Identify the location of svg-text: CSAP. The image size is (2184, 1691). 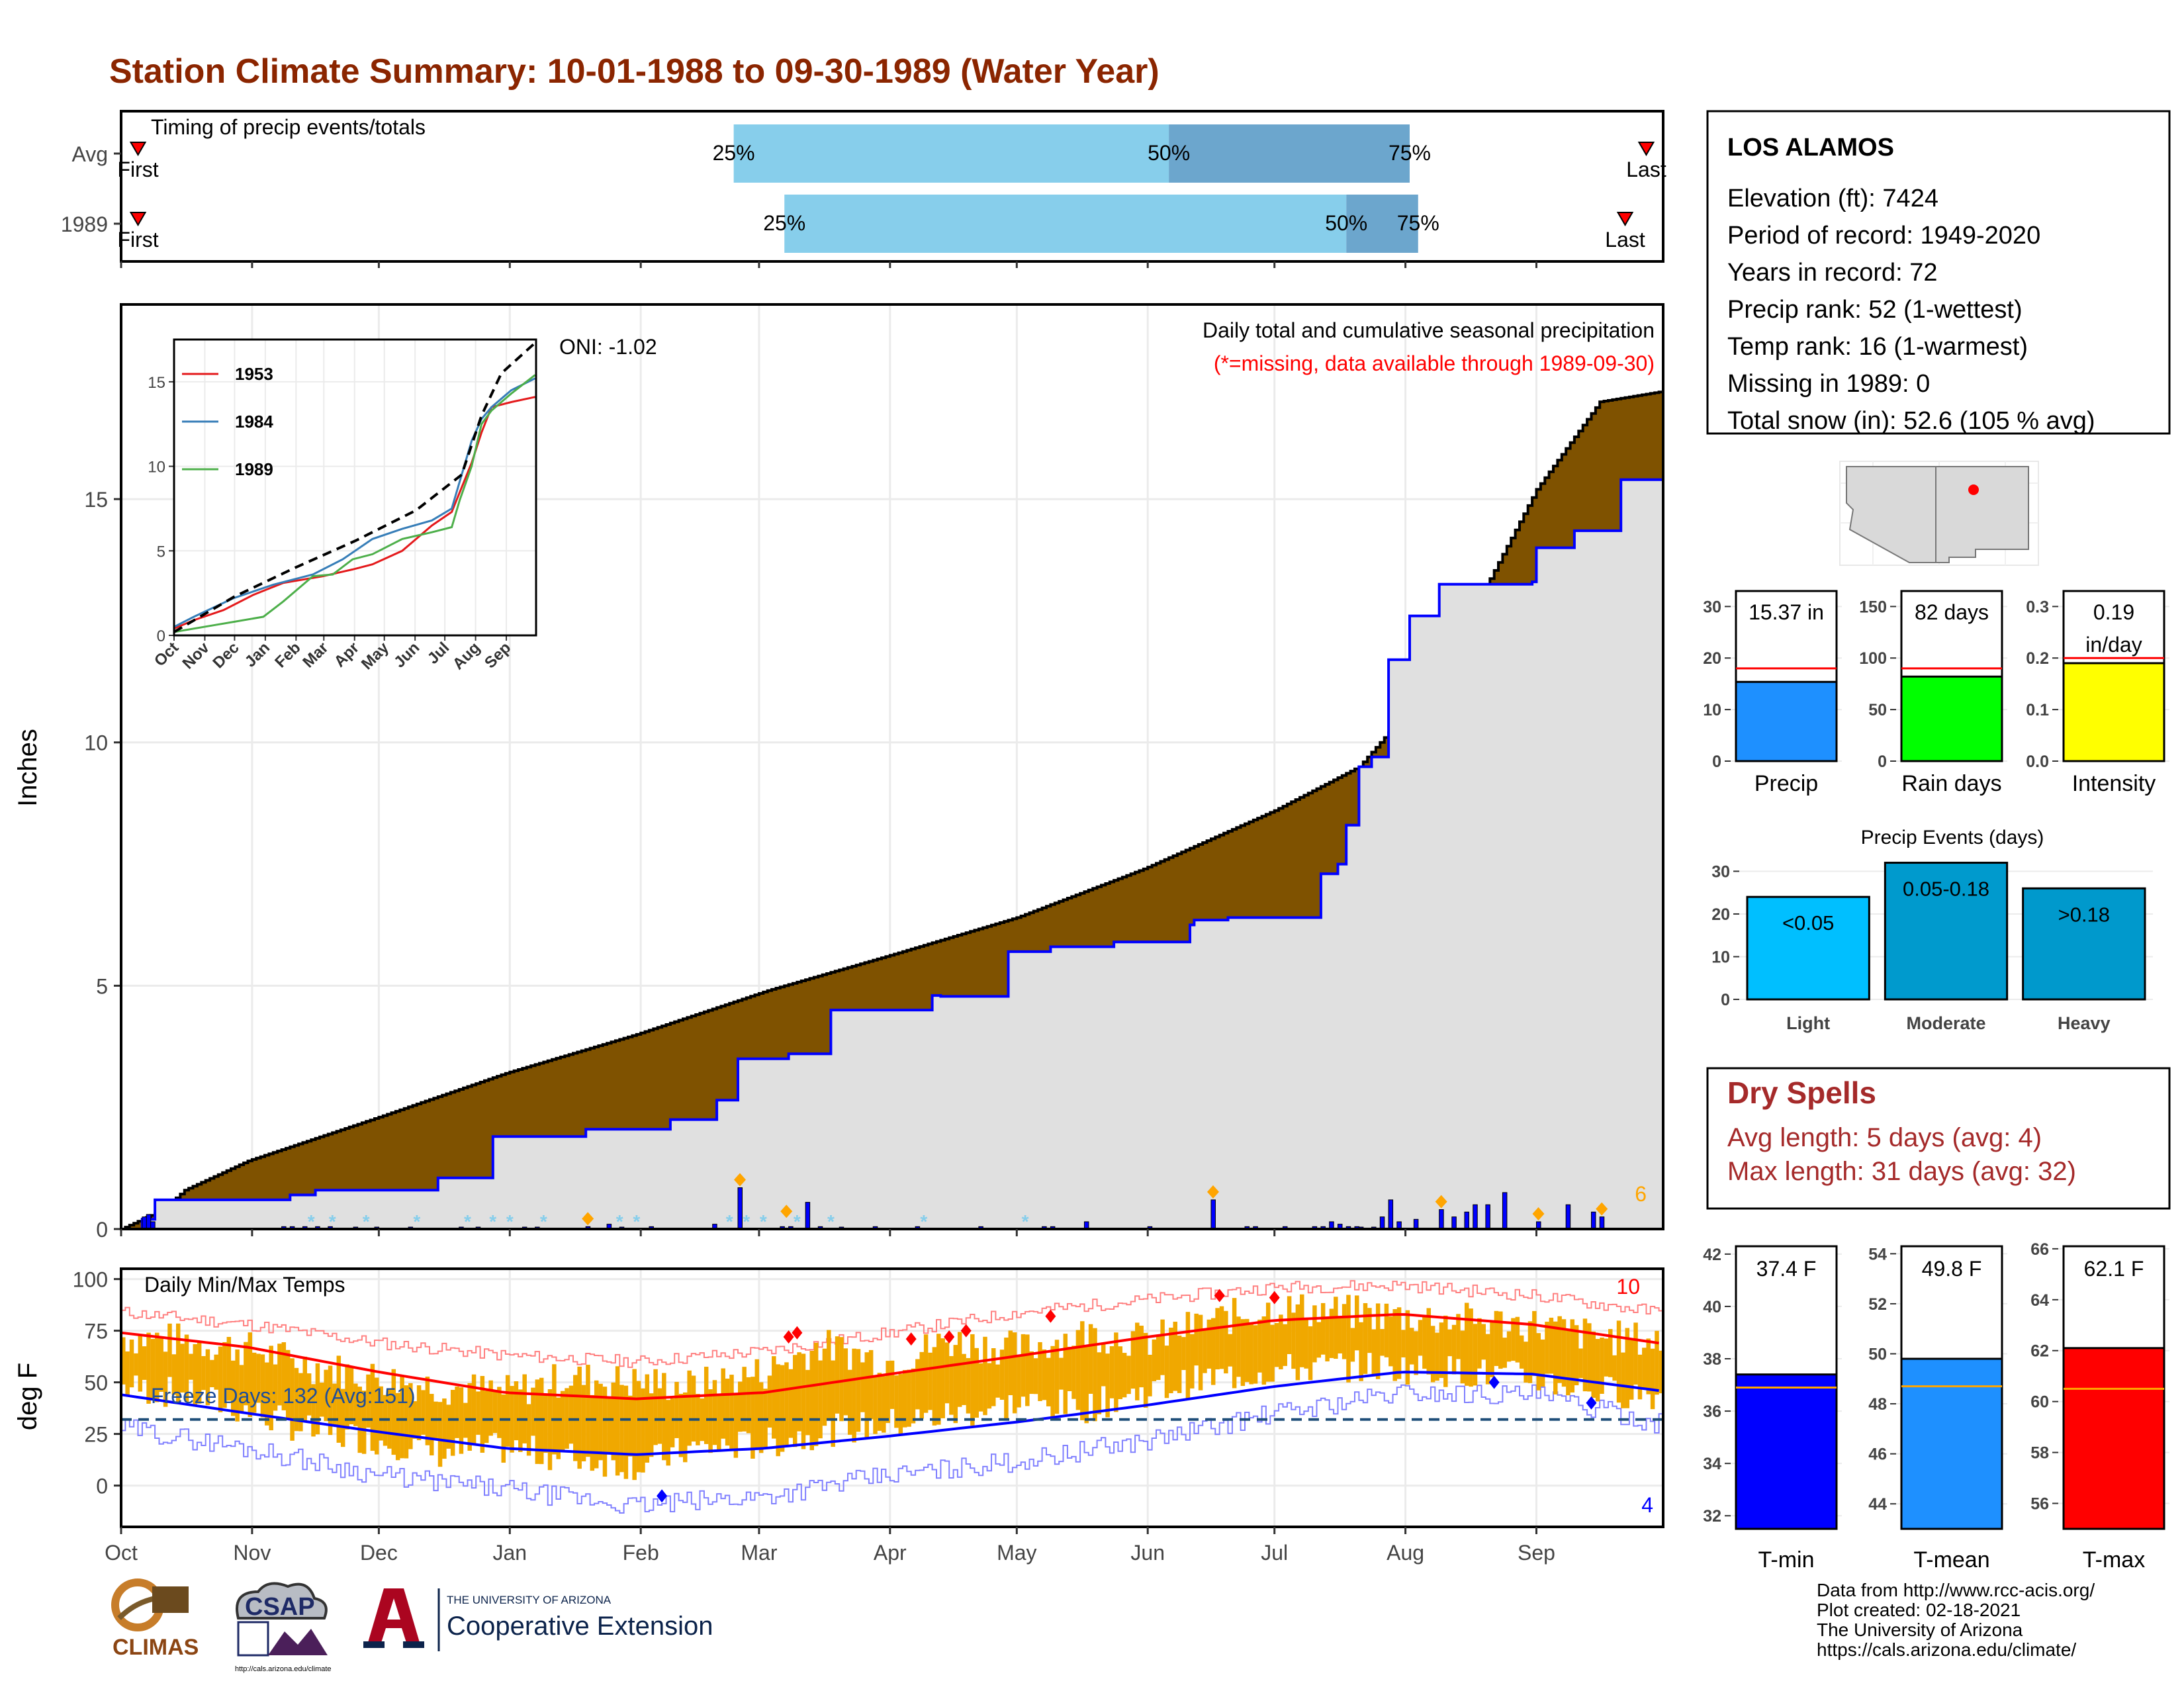
(280, 1607).